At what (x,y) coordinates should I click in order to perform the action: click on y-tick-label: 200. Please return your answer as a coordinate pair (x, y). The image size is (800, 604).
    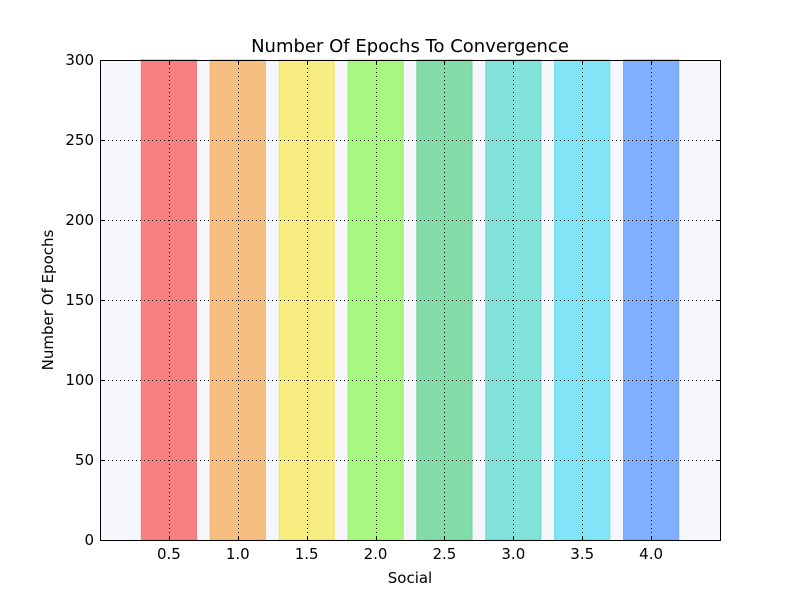
    Looking at the image, I should click on (79, 220).